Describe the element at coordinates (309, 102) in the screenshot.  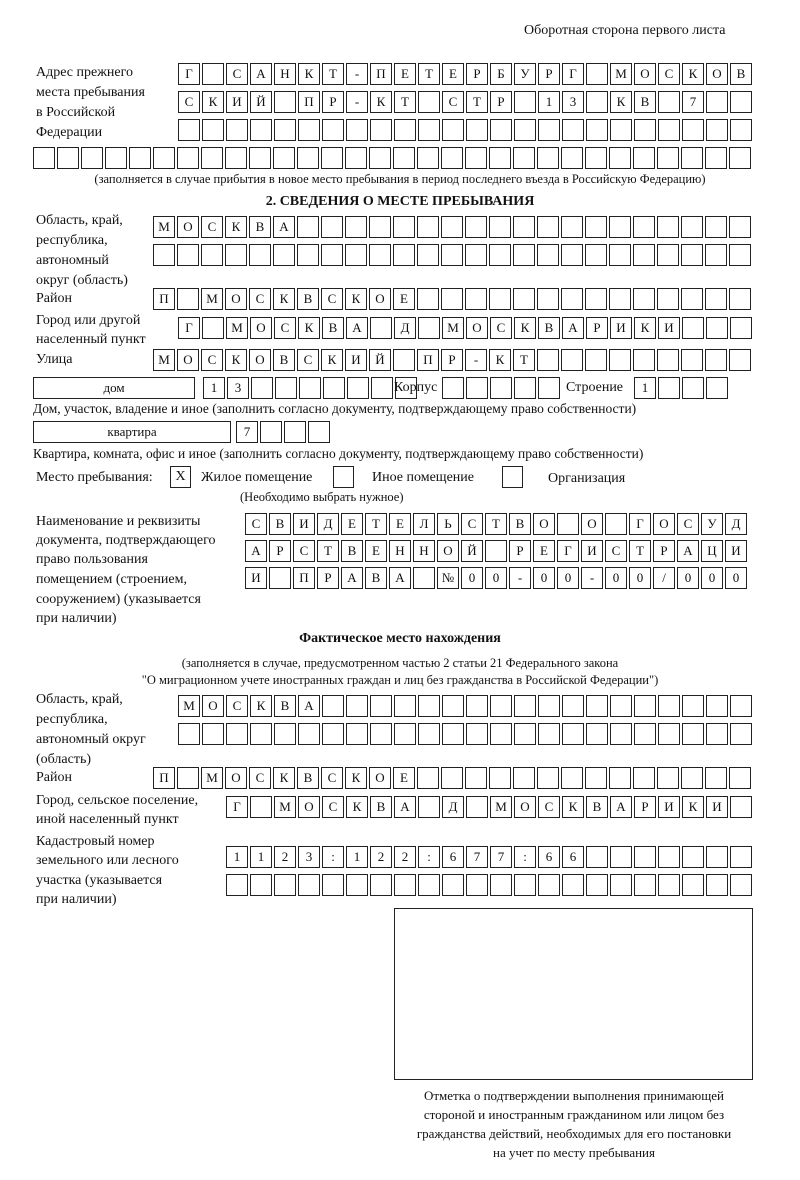
I see `char-cell: П` at that location.